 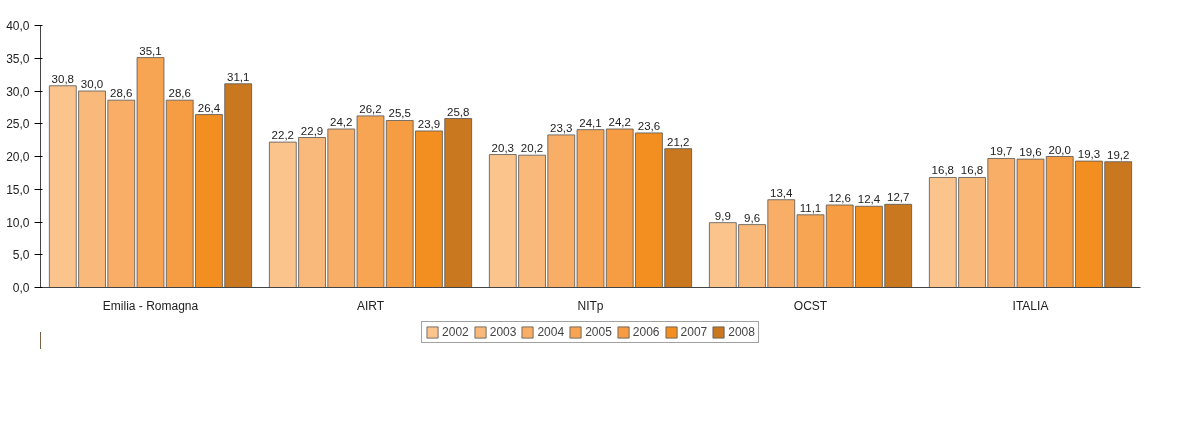 What do you see at coordinates (18, 58) in the screenshot?
I see `y-tick-label: 35,0` at bounding box center [18, 58].